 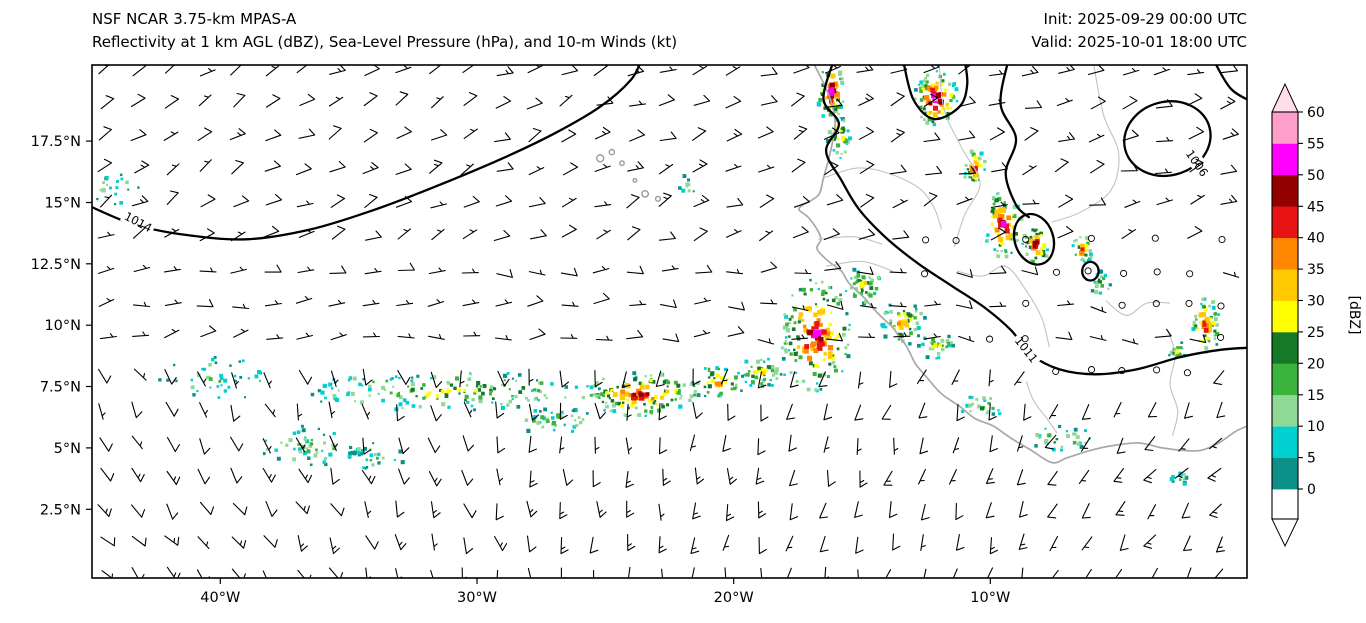 I want to click on calm-wind-circle, so click(x=1091, y=238).